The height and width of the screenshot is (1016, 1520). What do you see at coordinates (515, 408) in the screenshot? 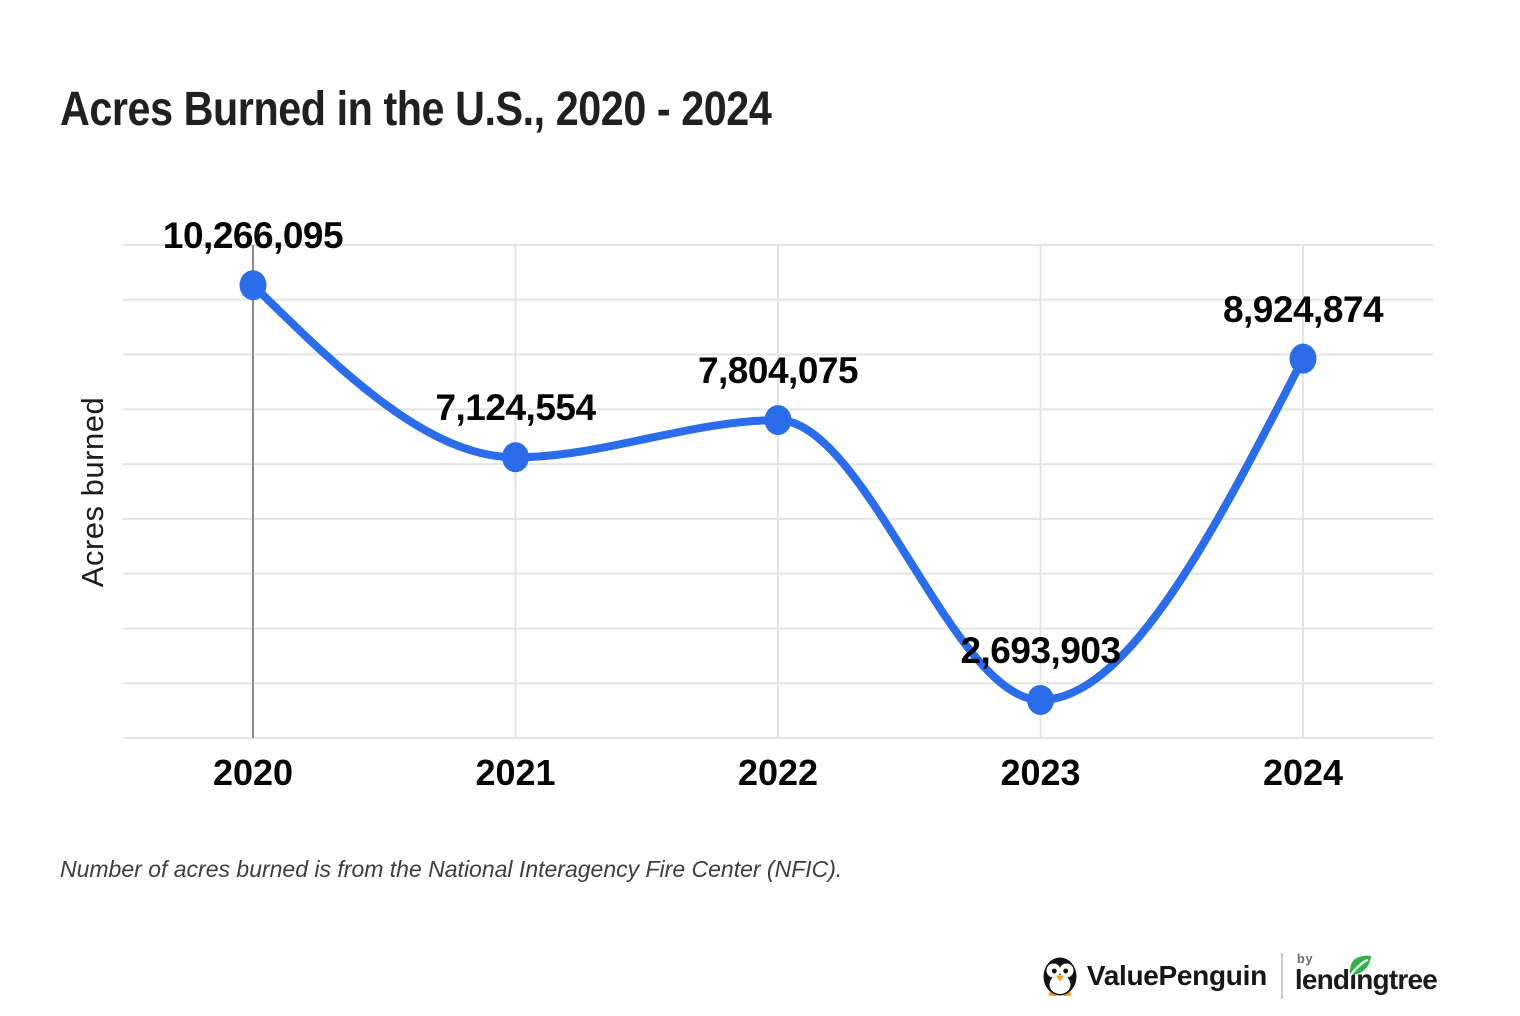
I see `data-label-2021: 7,124,554` at bounding box center [515, 408].